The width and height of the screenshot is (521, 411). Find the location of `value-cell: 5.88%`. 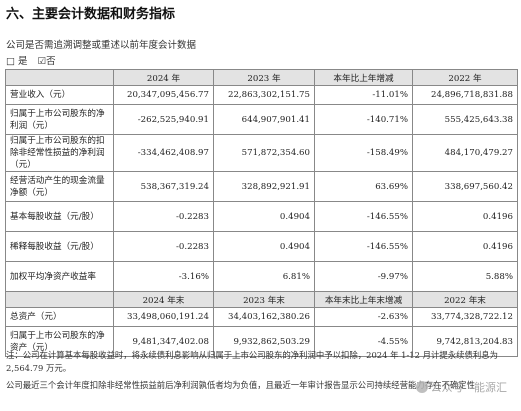

value-cell: 5.88% is located at coordinates (465, 276).